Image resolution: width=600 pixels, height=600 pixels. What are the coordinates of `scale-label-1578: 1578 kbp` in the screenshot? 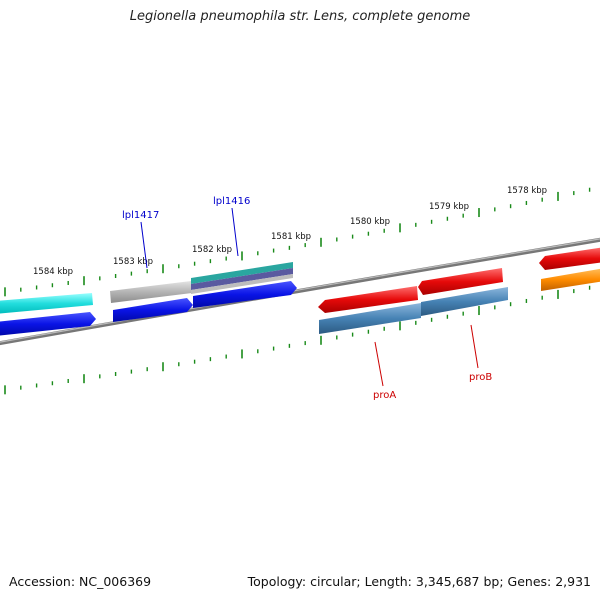 It's located at (527, 191).